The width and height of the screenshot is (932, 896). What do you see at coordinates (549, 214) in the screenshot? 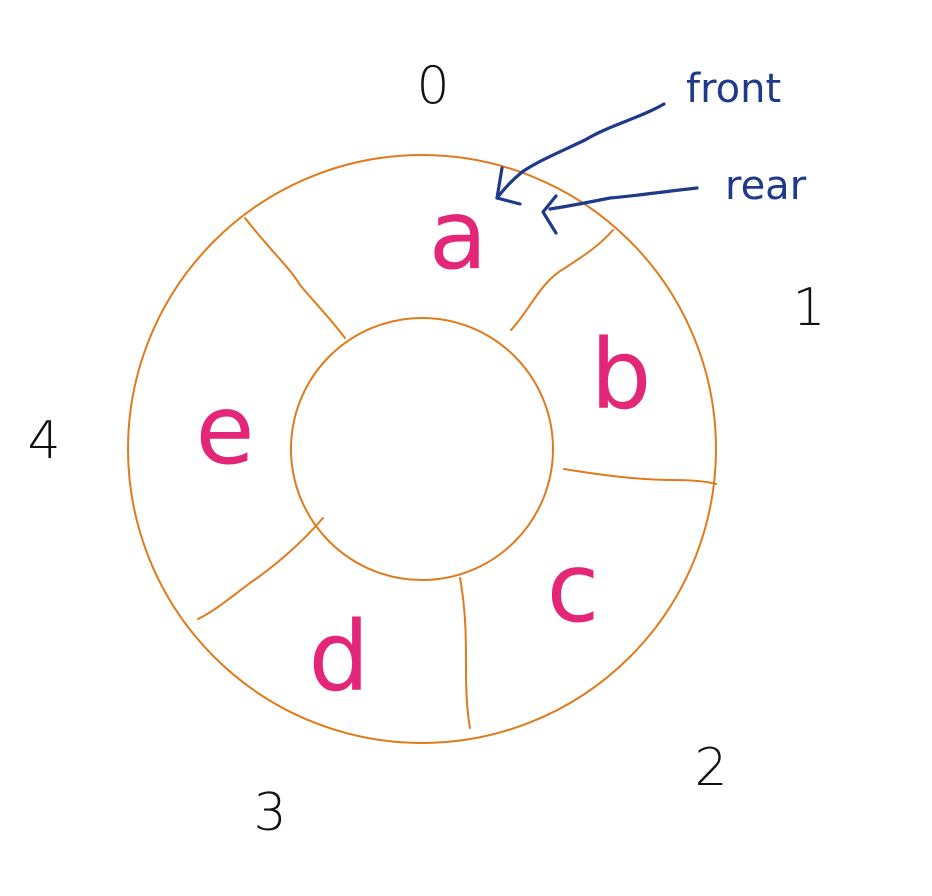
I see `rear-arrow-head` at bounding box center [549, 214].